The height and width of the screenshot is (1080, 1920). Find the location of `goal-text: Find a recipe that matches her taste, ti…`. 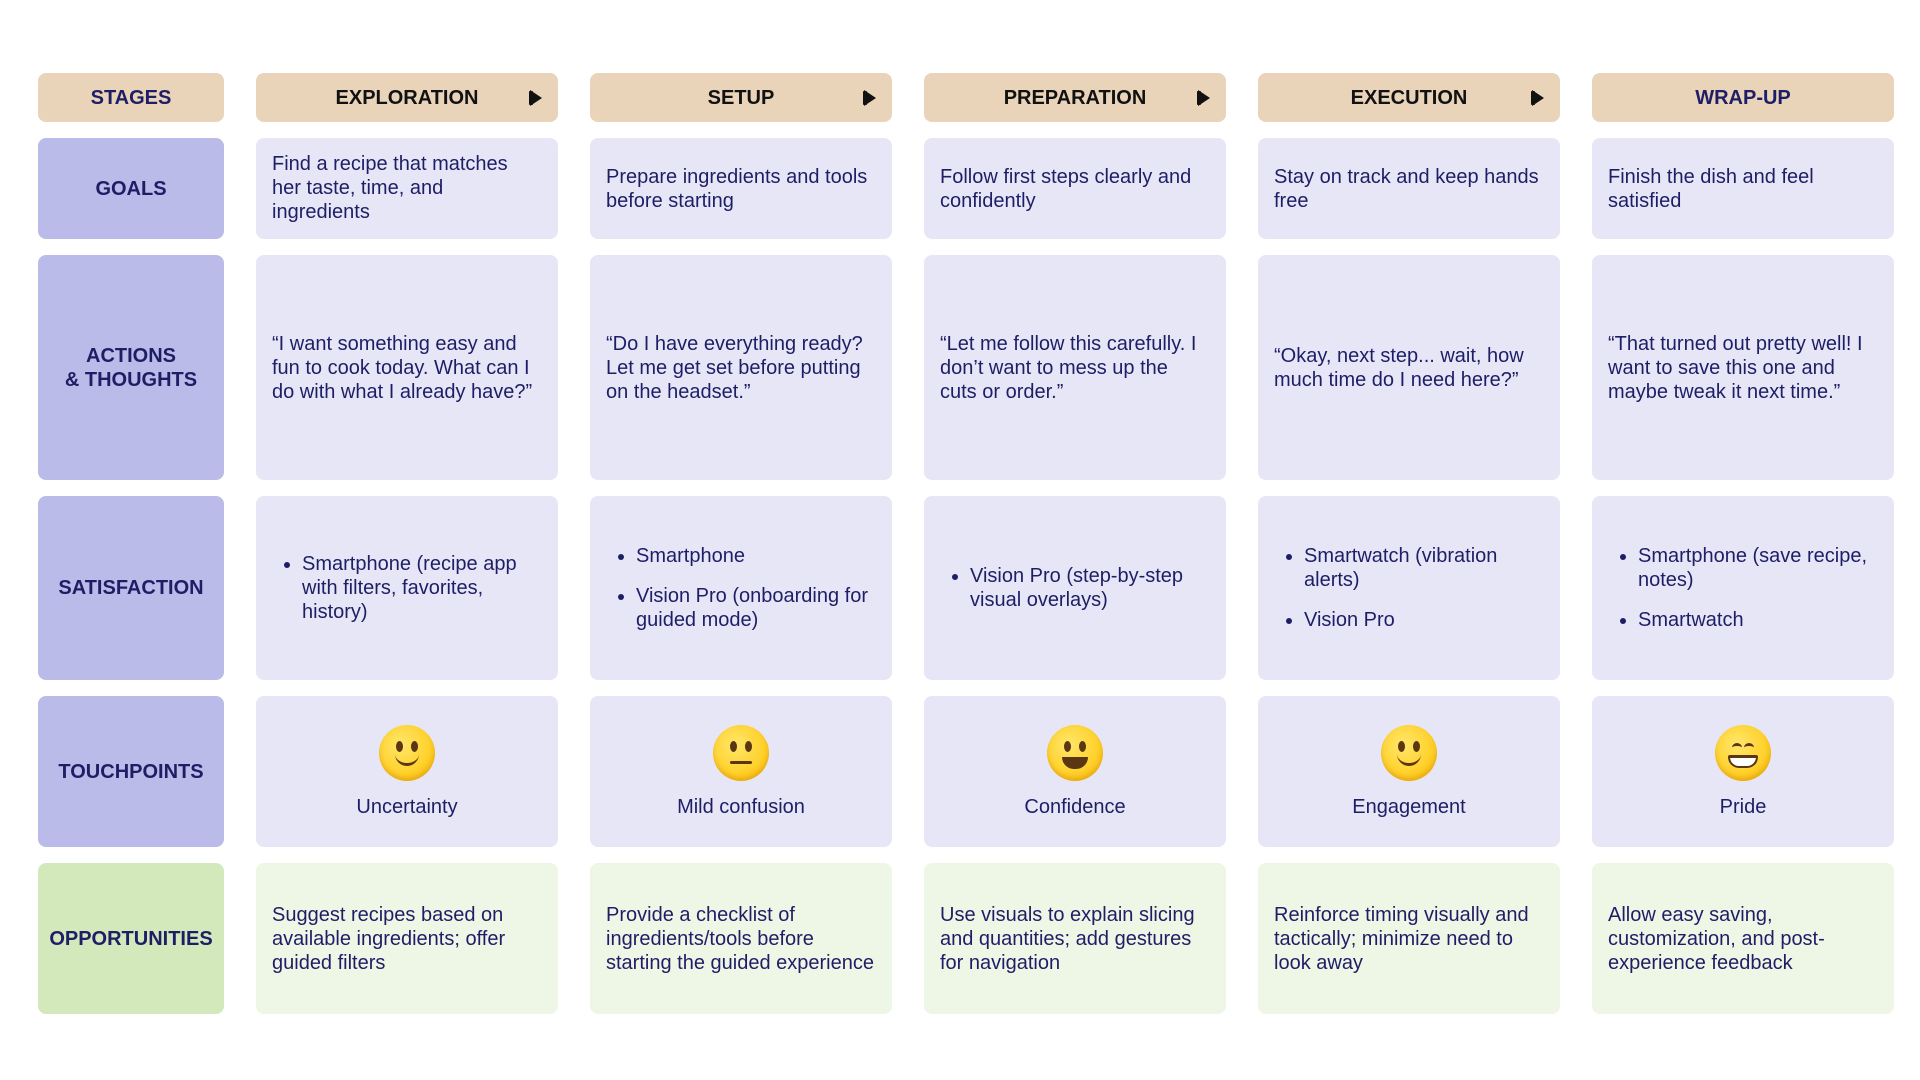

goal-text: Find a recipe that matches her taste, ti… is located at coordinates (390, 188).